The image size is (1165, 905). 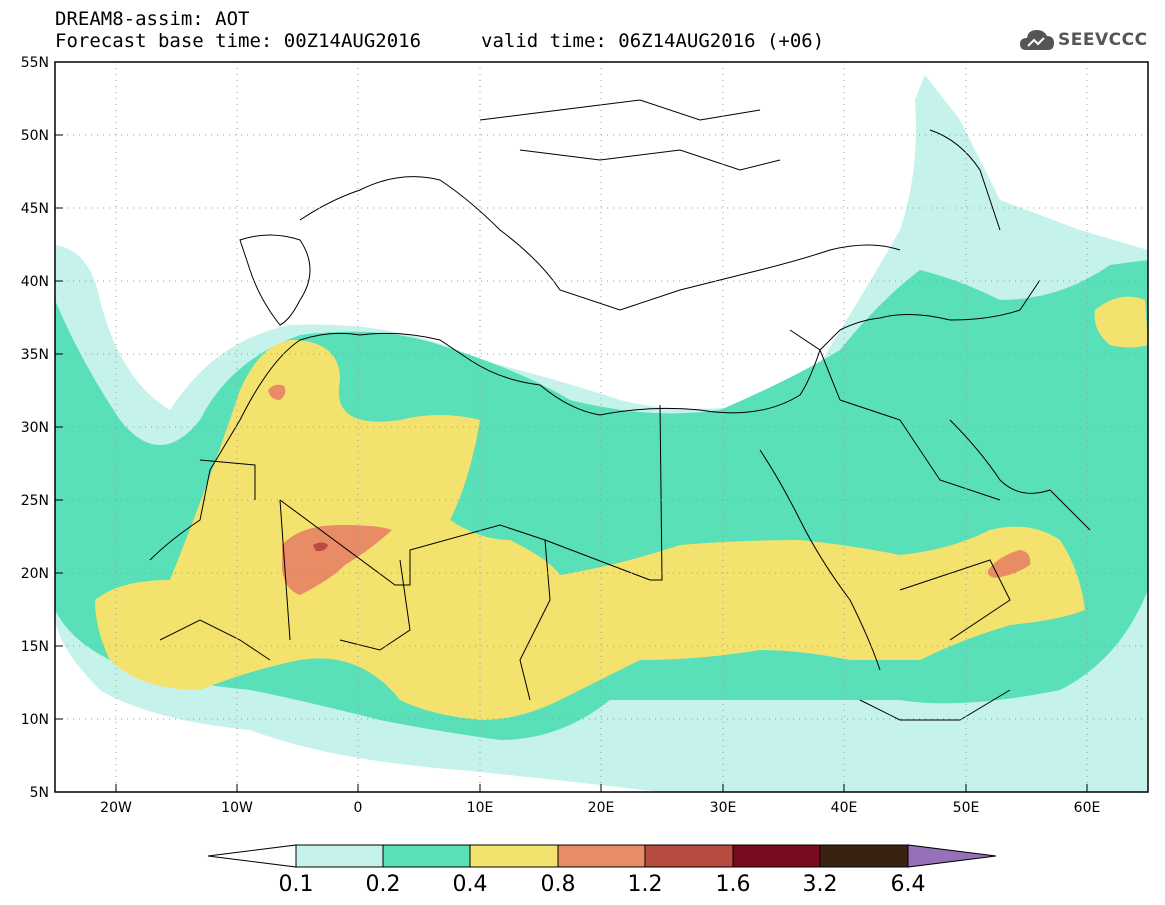 I want to click on lat-label: 55N, so click(x=35, y=63).